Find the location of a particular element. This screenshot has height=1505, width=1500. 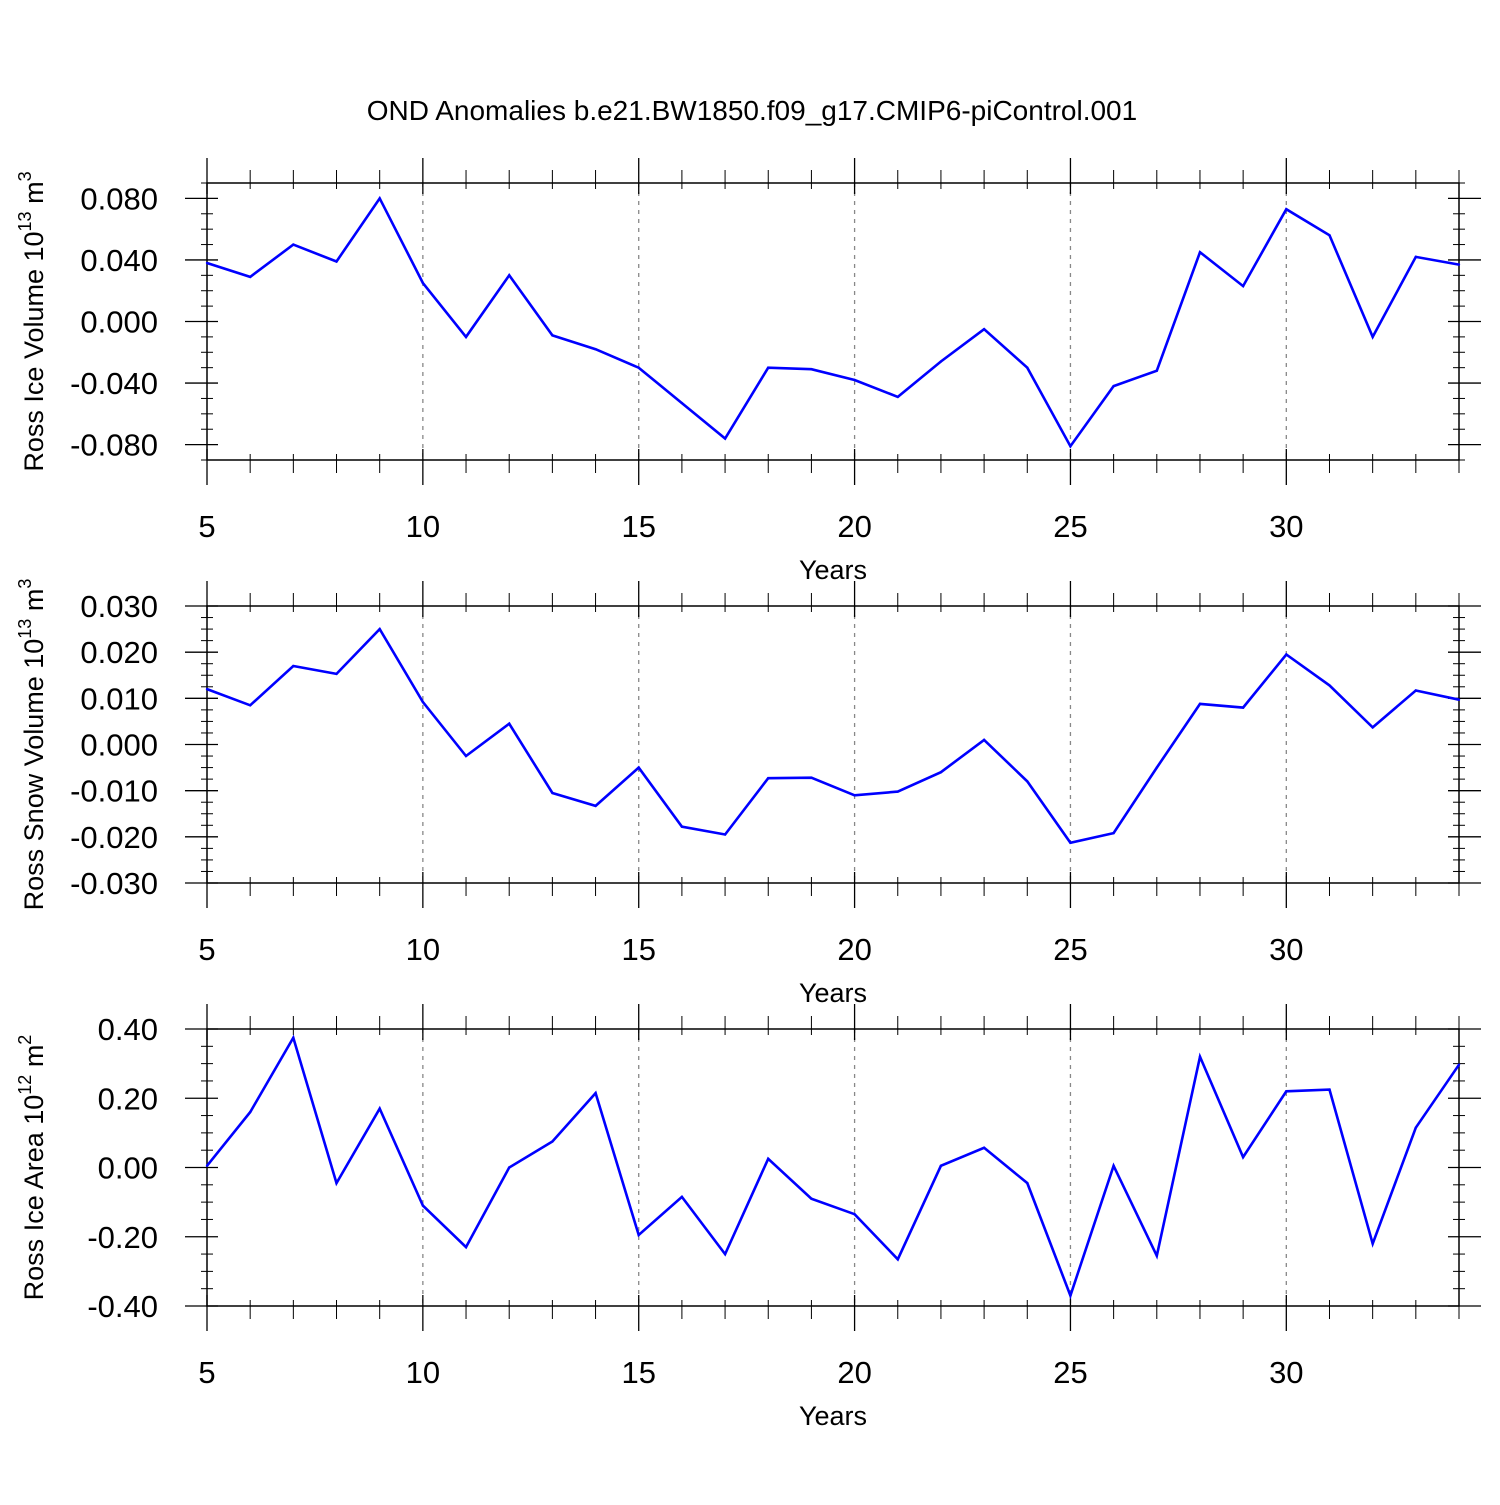

y-tick-label: -0.020 is located at coordinates (114, 837).